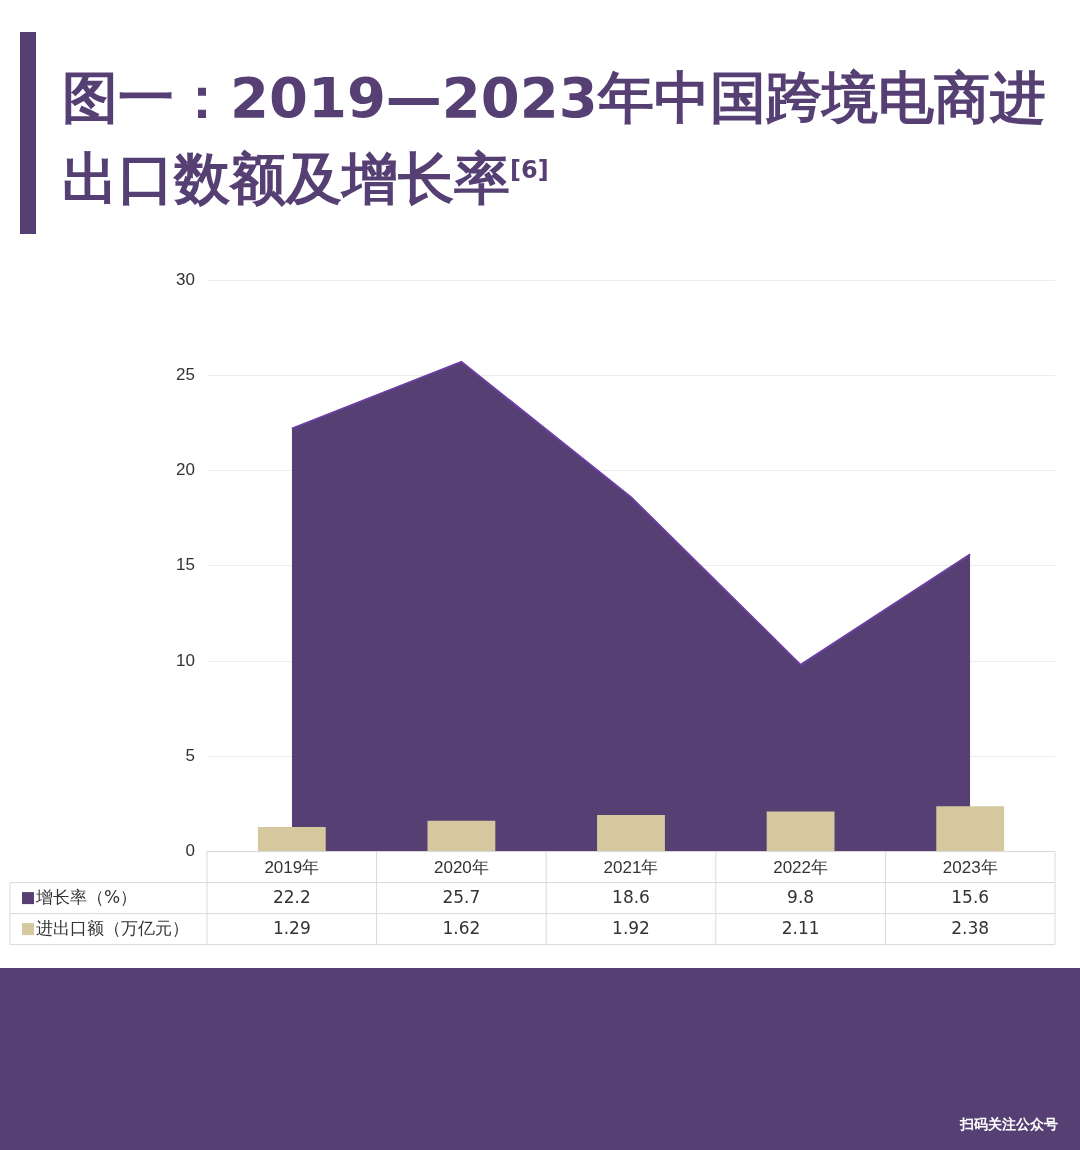 This screenshot has width=1080, height=1150. What do you see at coordinates (185, 470) in the screenshot?
I see `y-tick-label: 20` at bounding box center [185, 470].